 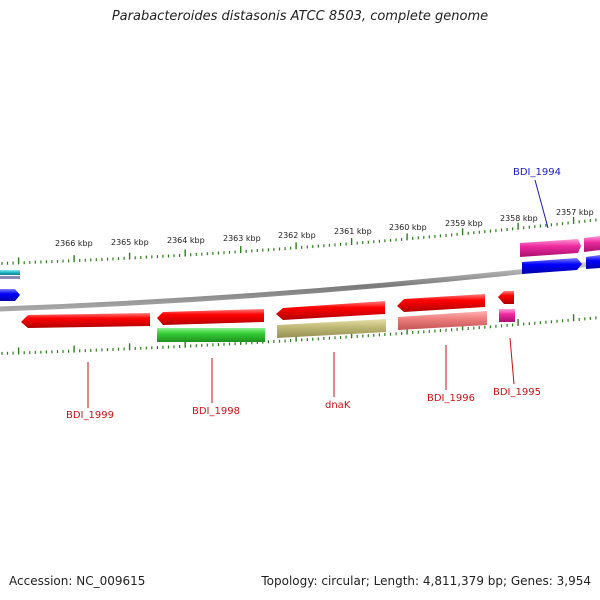 I want to click on gene-bdi-1998-rna-green, so click(x=211, y=335).